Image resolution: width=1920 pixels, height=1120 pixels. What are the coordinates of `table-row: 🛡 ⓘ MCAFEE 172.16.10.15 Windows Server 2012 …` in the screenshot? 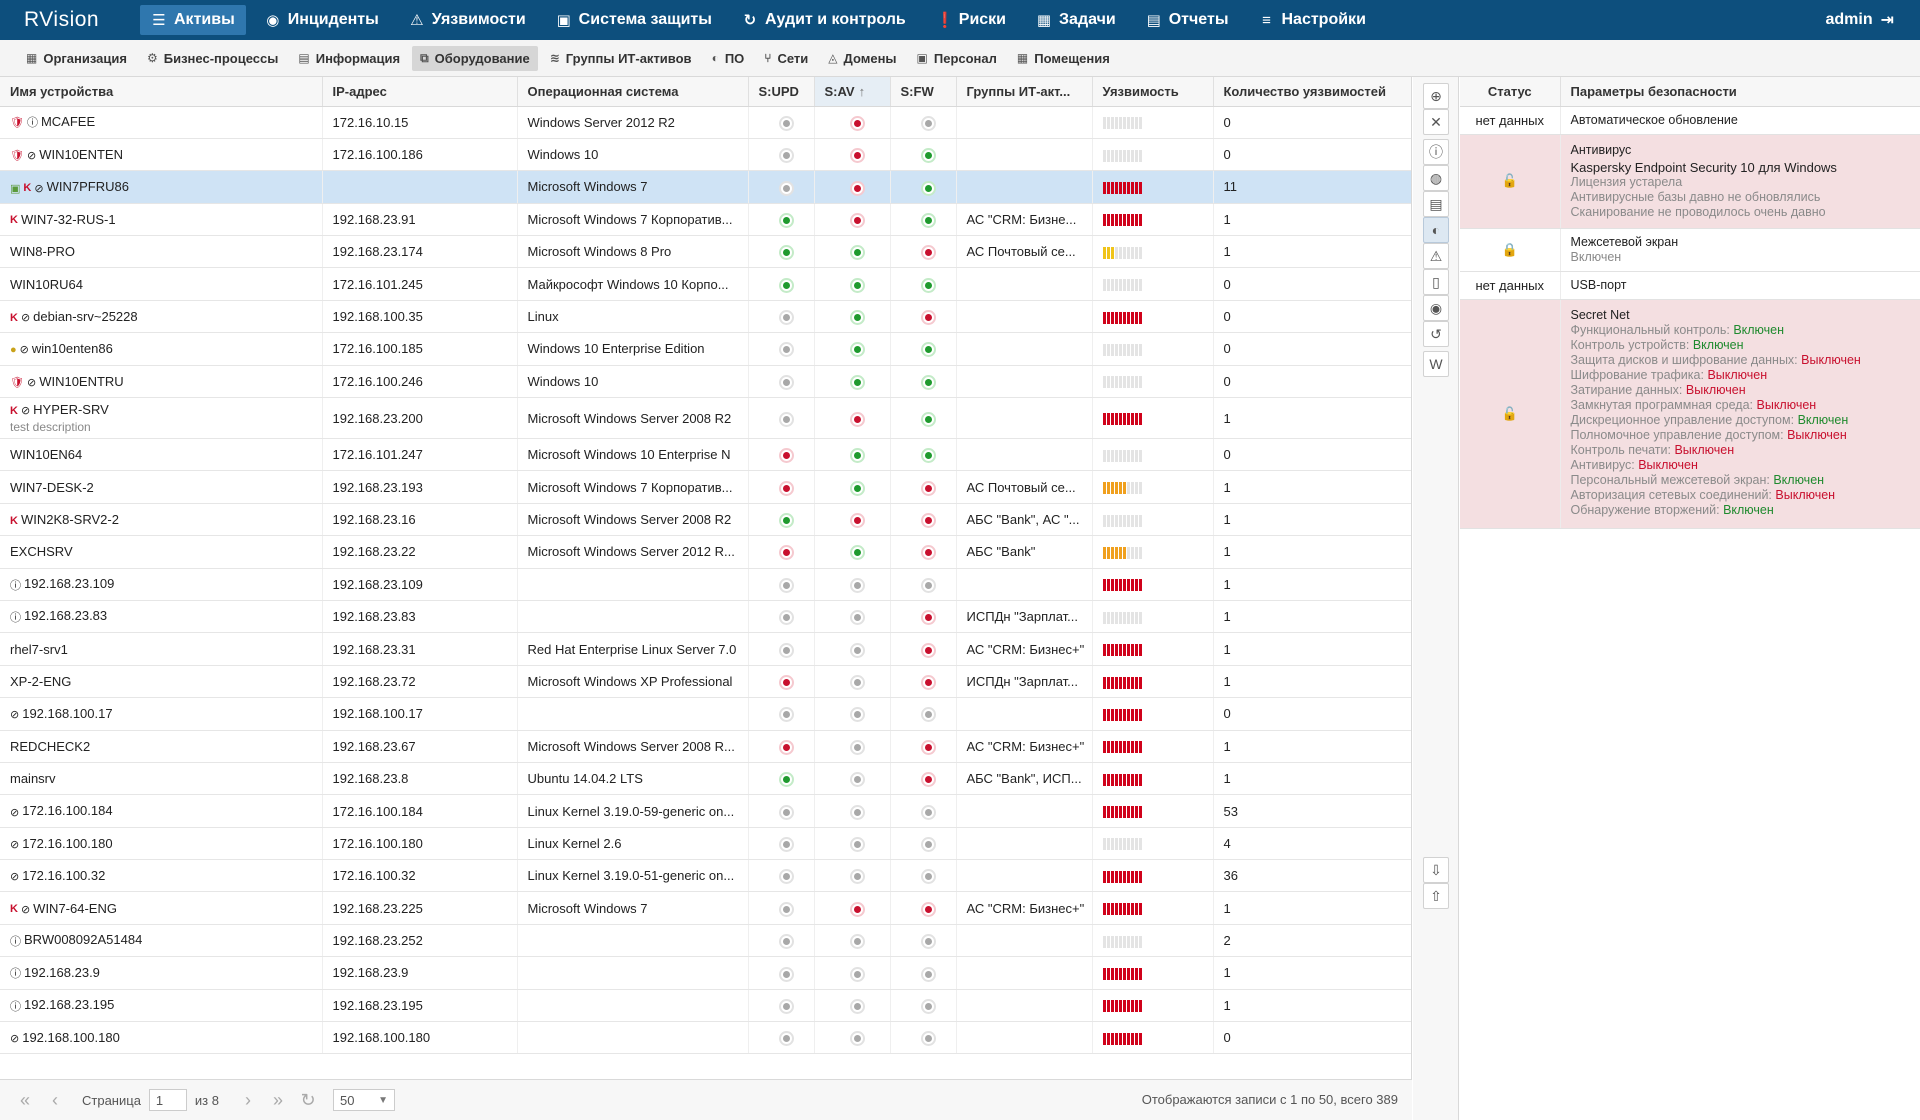 It's located at (705, 122).